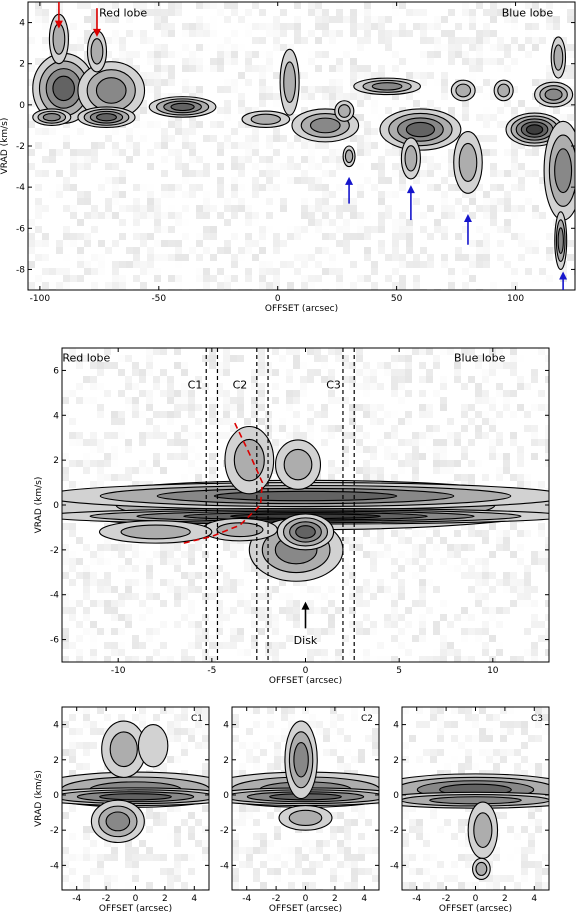  Describe the element at coordinates (349, 180) in the screenshot. I see `arrow-head` at that location.